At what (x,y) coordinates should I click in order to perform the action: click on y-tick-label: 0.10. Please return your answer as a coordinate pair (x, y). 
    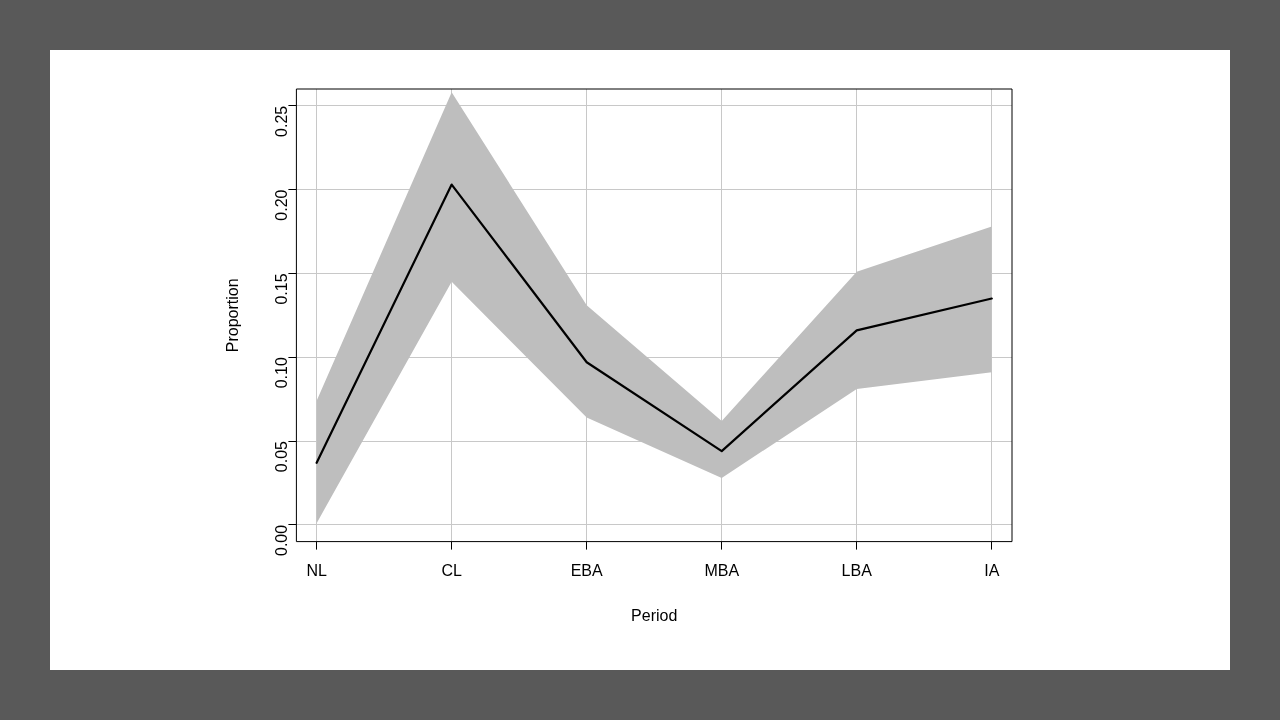
    Looking at the image, I should click on (281, 373).